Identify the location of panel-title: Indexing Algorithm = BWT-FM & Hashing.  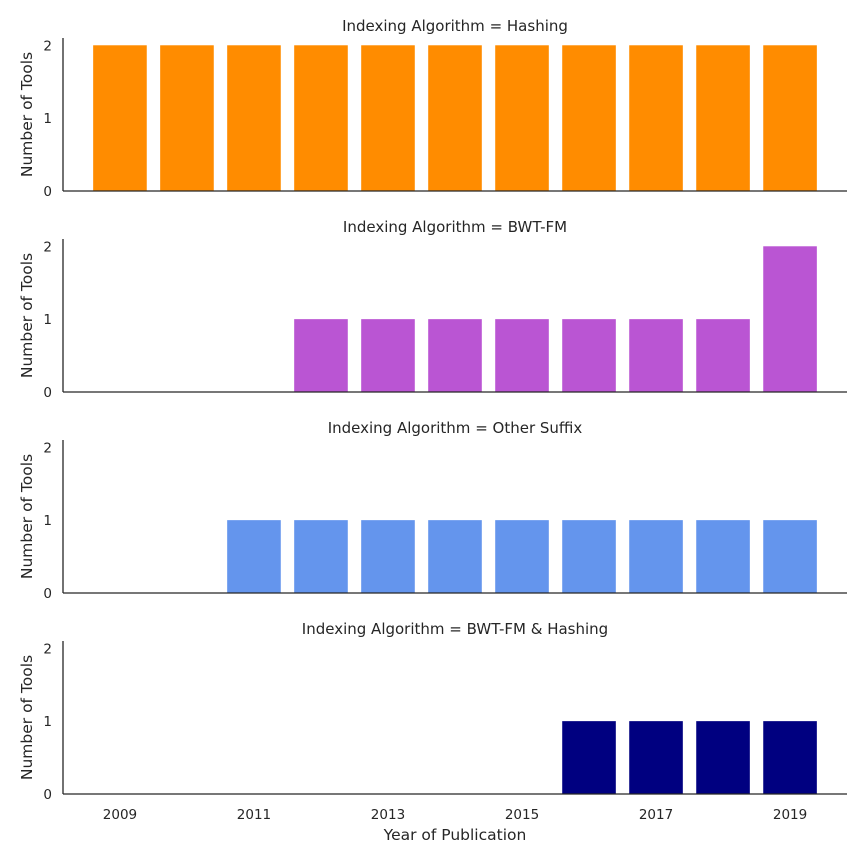
(455, 629).